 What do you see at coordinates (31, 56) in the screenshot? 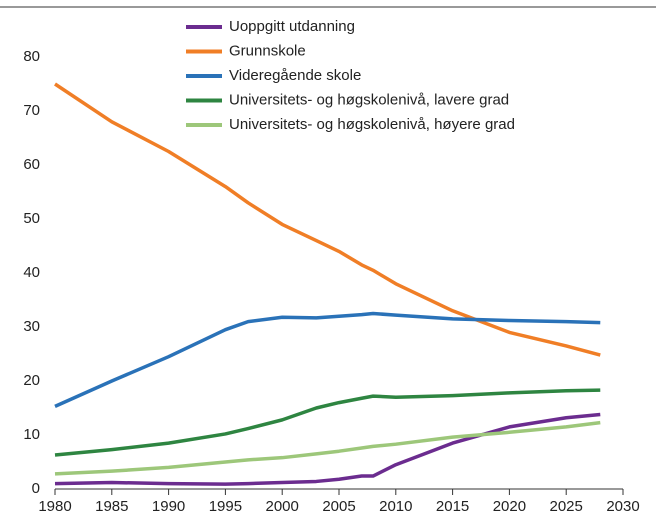
I see `y-tick-label: 80` at bounding box center [31, 56].